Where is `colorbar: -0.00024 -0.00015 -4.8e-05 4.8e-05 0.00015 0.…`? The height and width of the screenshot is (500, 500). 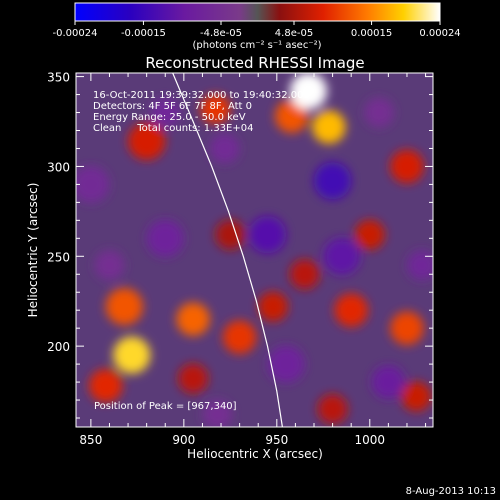
colorbar: -0.00024 -0.00015 -4.8e-05 4.8e-05 0.00015 0.… is located at coordinates (257, 26).